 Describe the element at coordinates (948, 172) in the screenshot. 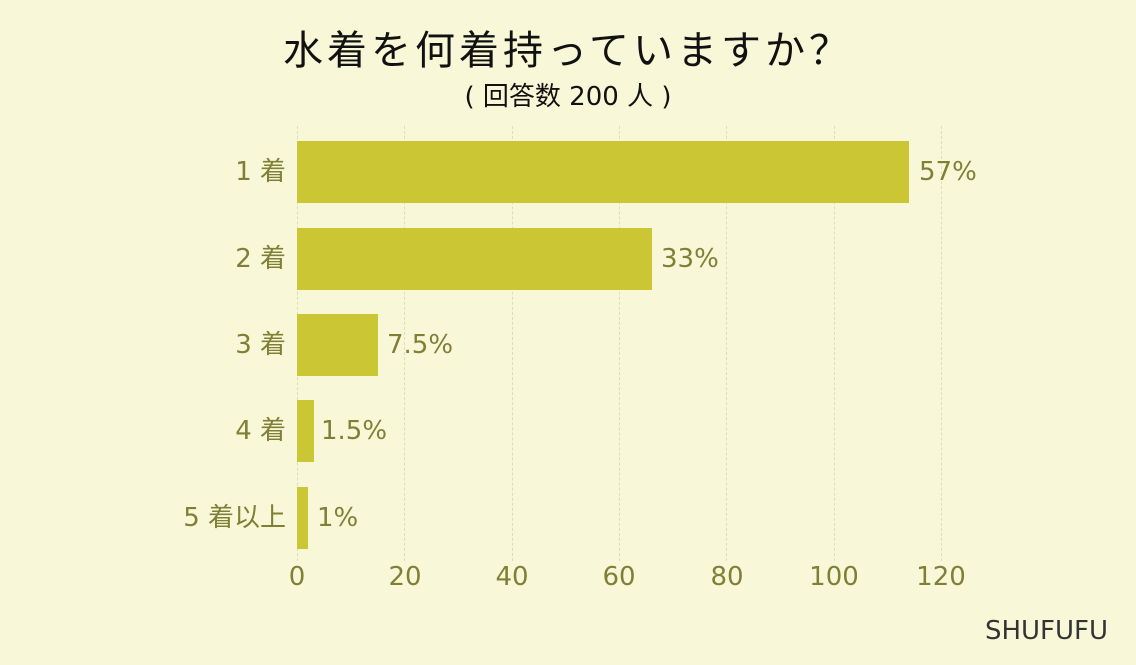

I see `bar-label-1: 57%` at that location.